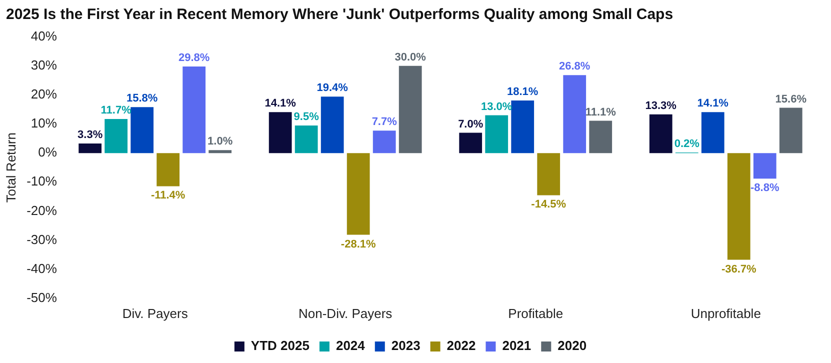 The image size is (831, 363). What do you see at coordinates (358, 244) in the screenshot?
I see `data-label: -28.1%` at bounding box center [358, 244].